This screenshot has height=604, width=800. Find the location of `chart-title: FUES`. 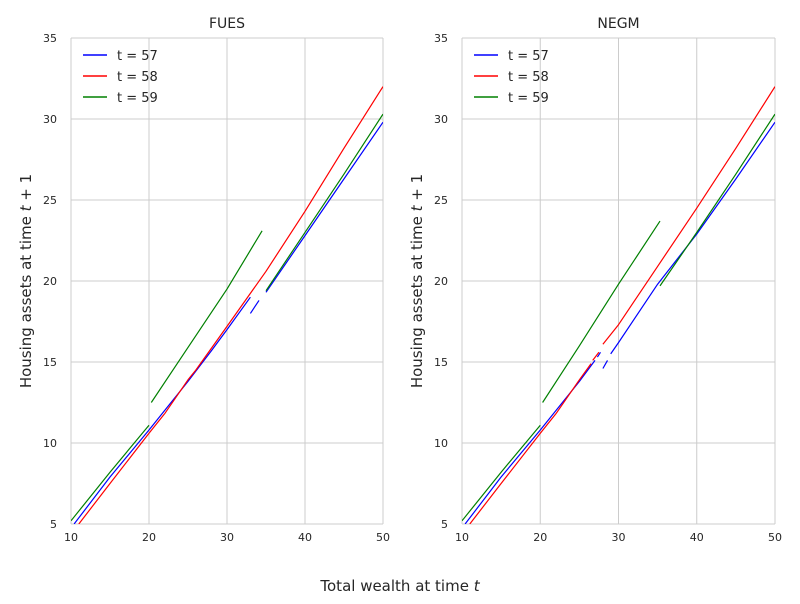

chart-title: FUES is located at coordinates (227, 24).